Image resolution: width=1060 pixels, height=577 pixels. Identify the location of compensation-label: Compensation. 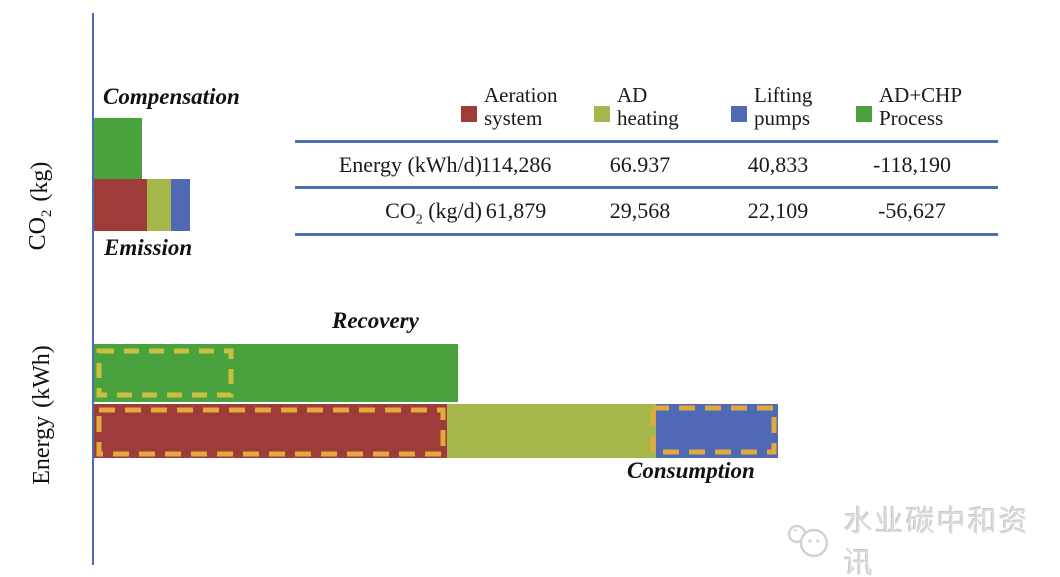
(171, 96).